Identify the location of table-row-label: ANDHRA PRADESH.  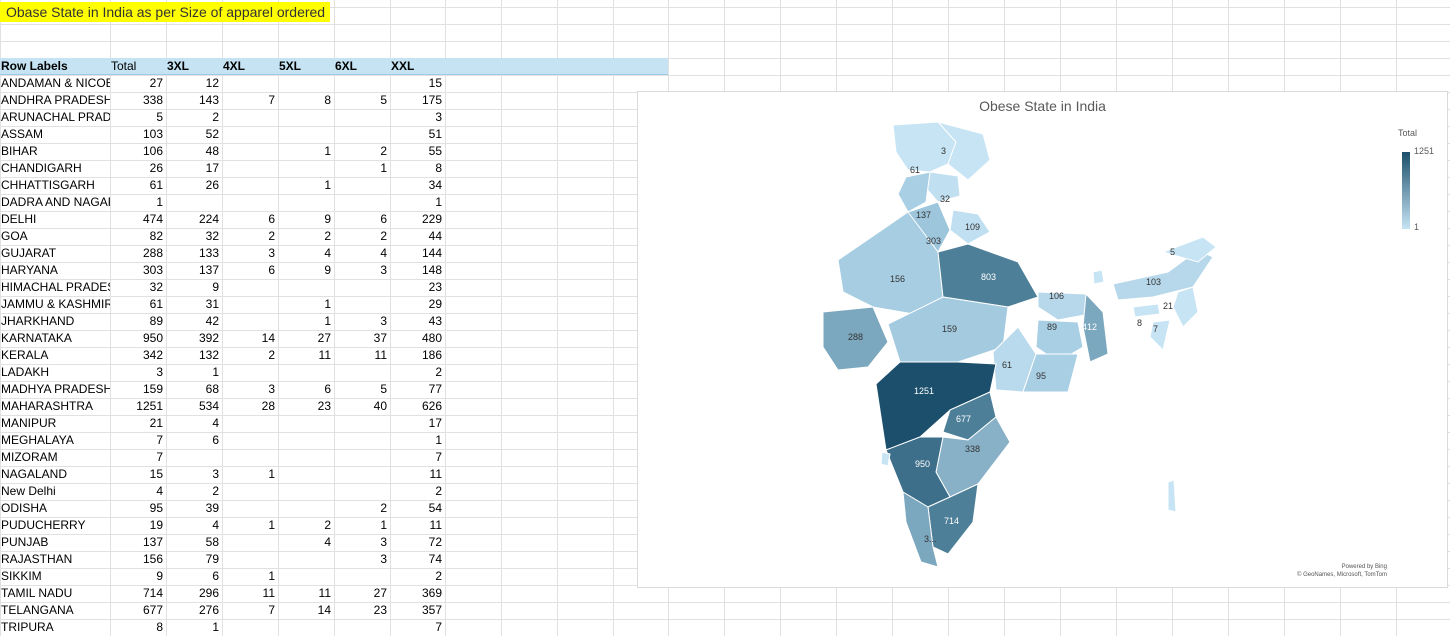
(55, 100).